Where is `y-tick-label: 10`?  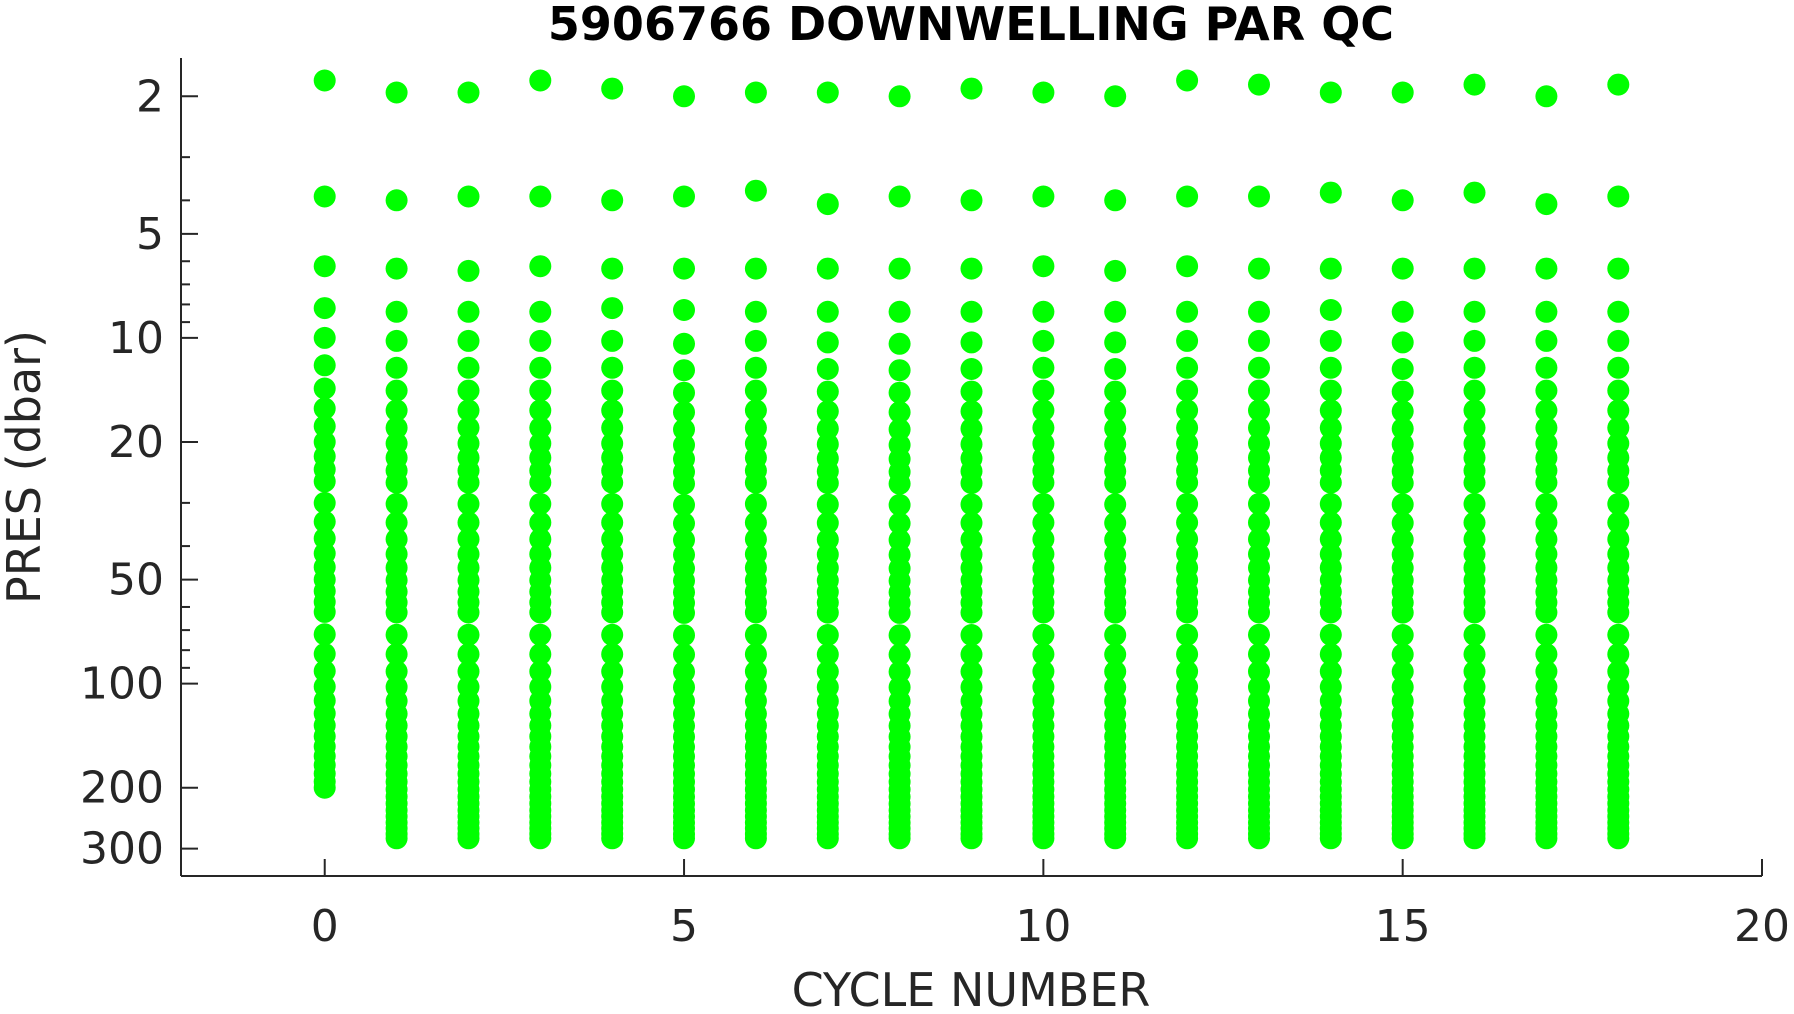
y-tick-label: 10 is located at coordinates (136, 338).